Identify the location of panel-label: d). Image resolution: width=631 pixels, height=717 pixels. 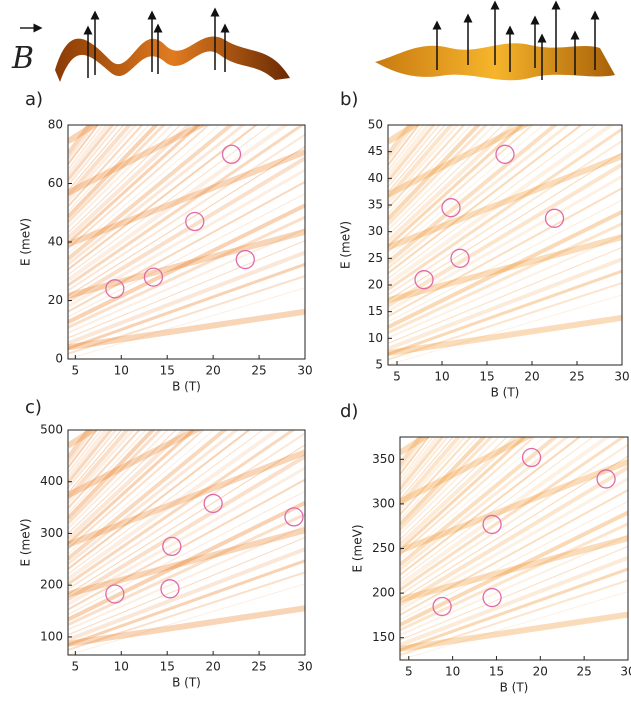
(349, 411).